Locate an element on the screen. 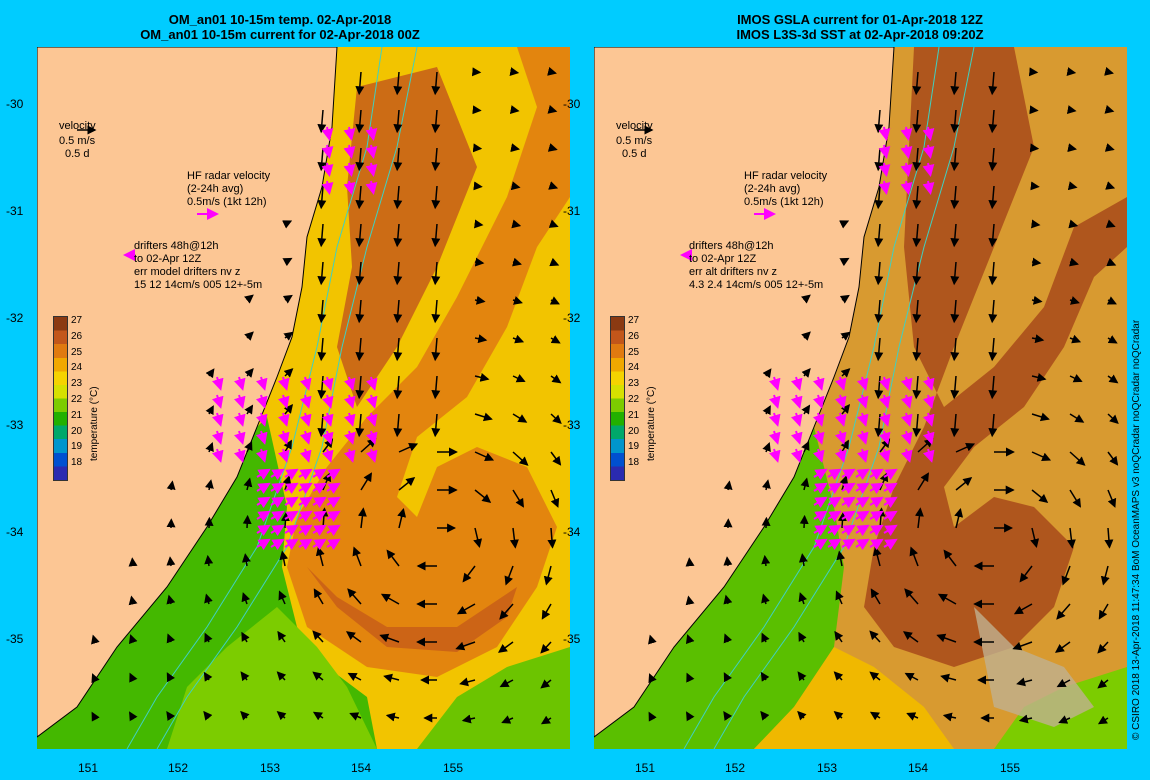 Image resolution: width=1150 pixels, height=780 pixels. right-x-tick-label: 151 is located at coordinates (645, 768).